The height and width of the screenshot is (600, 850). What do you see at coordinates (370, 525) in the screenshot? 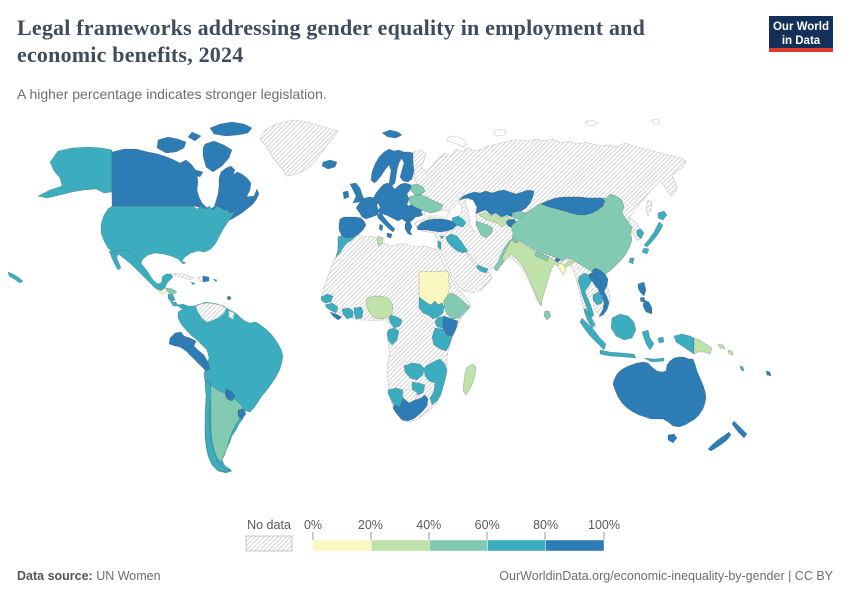
I see `svg-text: 20%` at bounding box center [370, 525].